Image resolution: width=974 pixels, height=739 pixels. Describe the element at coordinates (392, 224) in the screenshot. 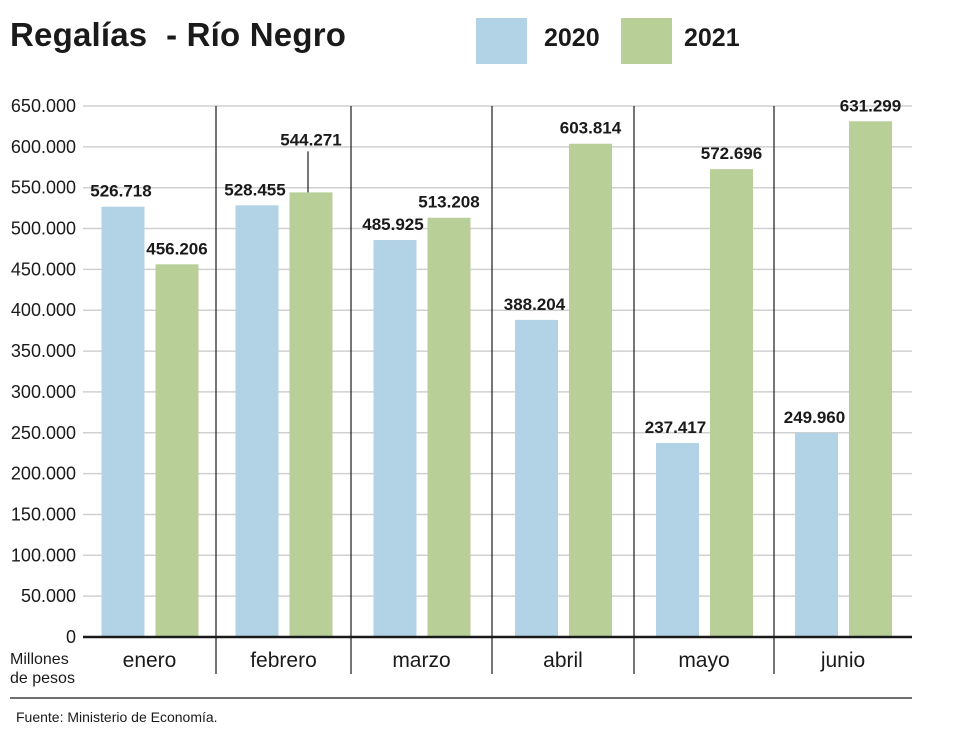

I see `data-label: 485.925` at that location.